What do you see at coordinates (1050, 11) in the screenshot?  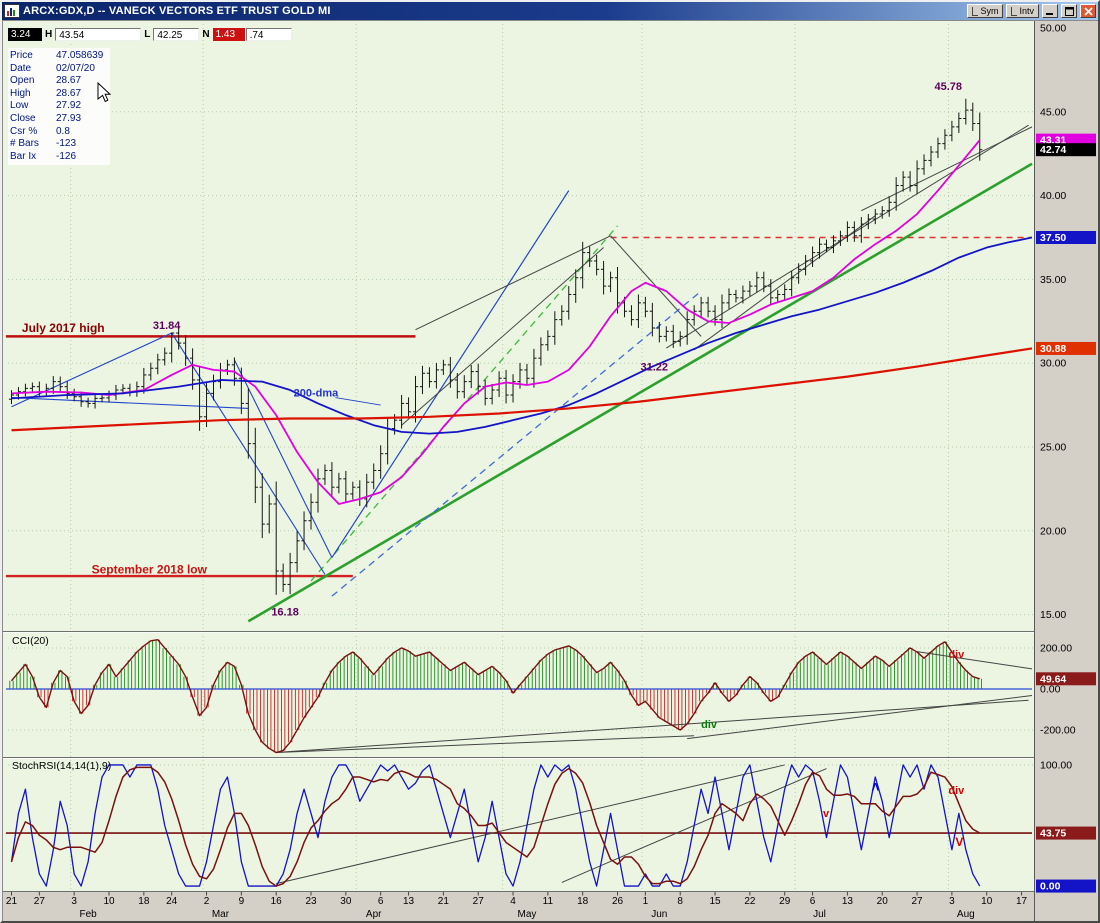 I see `minimize-button` at bounding box center [1050, 11].